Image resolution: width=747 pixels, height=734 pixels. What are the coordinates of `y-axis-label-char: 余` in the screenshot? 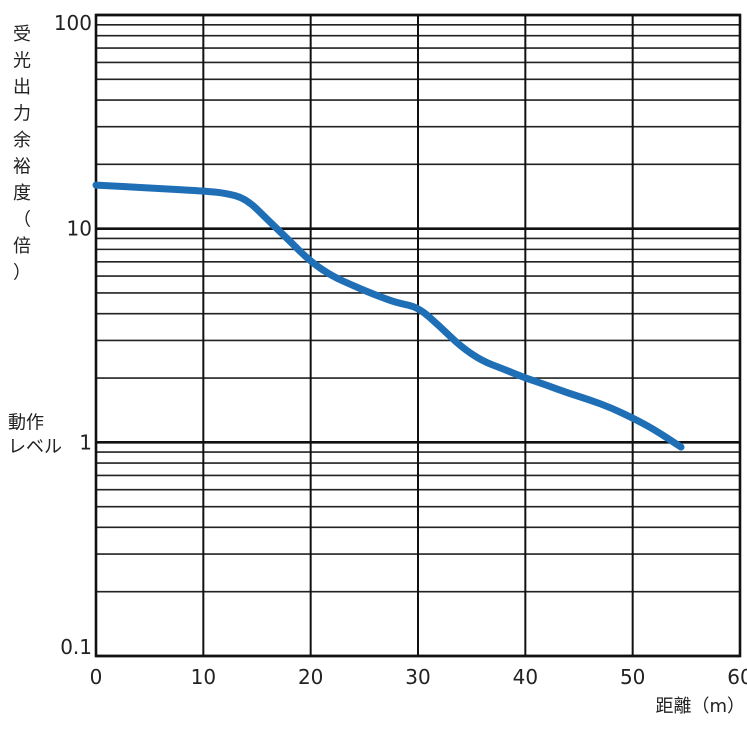 It's located at (22, 140).